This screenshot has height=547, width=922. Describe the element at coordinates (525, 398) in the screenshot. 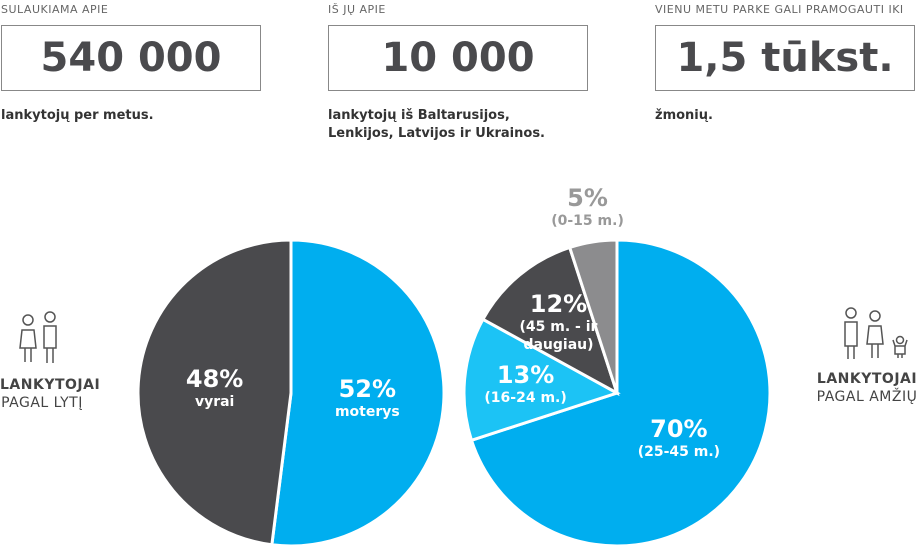

I see `slice-name: (16-24 m.)` at that location.